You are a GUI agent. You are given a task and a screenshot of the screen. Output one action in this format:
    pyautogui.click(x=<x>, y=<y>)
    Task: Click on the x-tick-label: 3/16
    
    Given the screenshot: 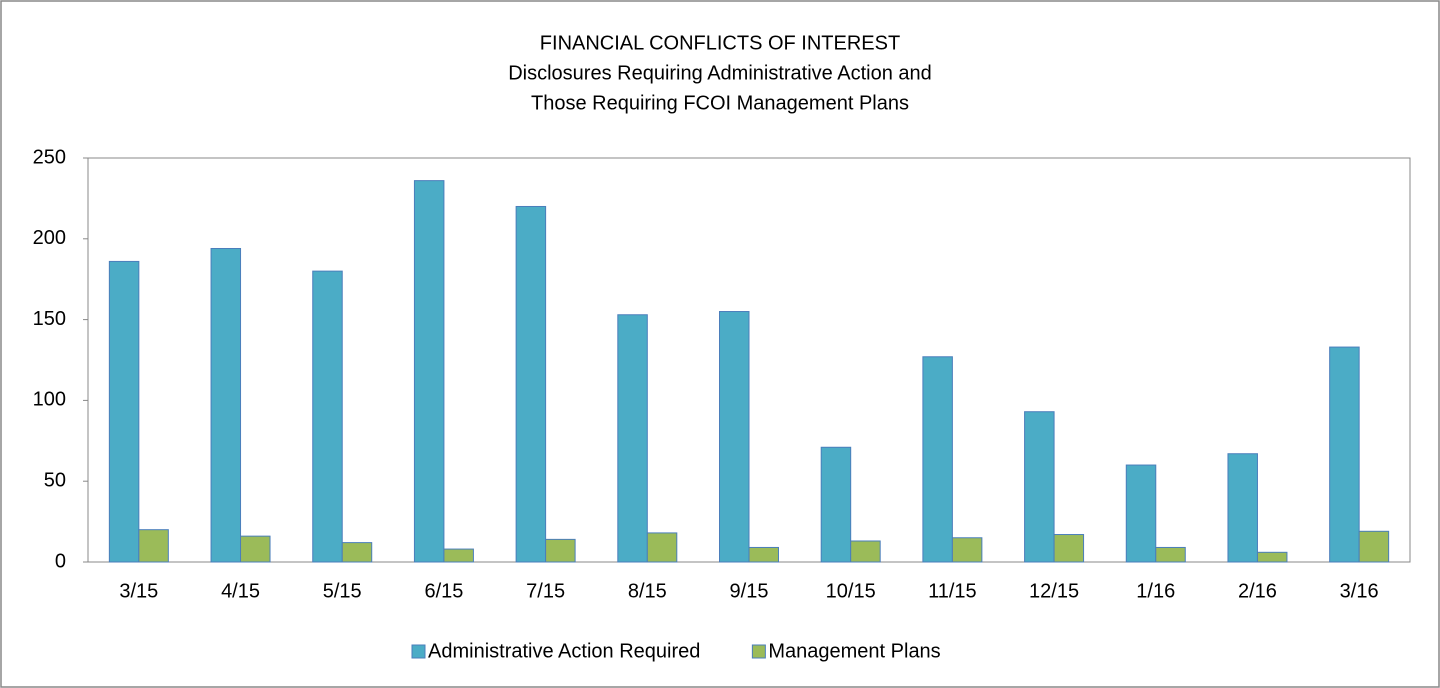 What is the action you would take?
    pyautogui.click(x=1359, y=591)
    